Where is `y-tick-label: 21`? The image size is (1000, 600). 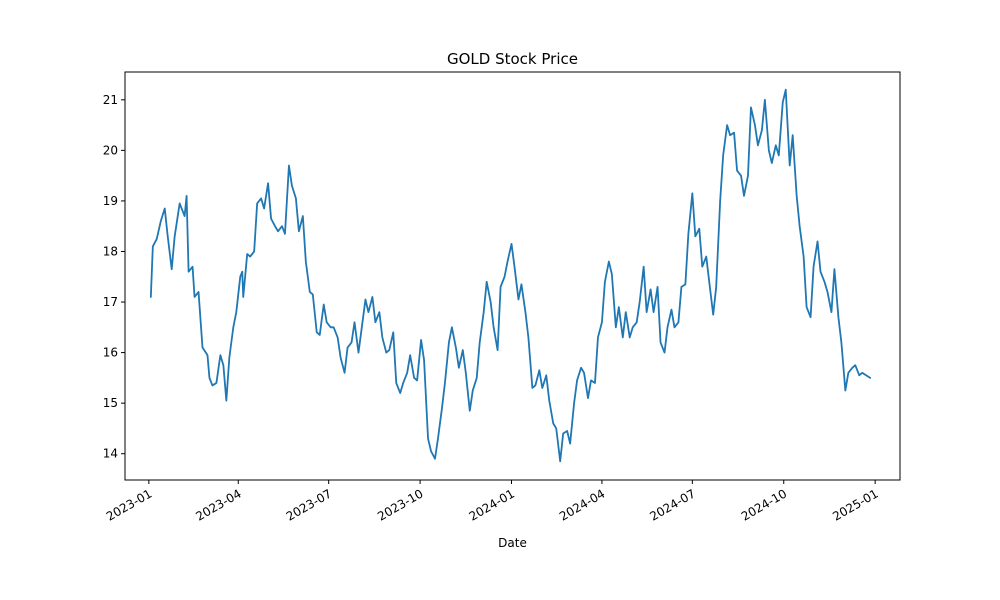 y-tick-label: 21 is located at coordinates (110, 100).